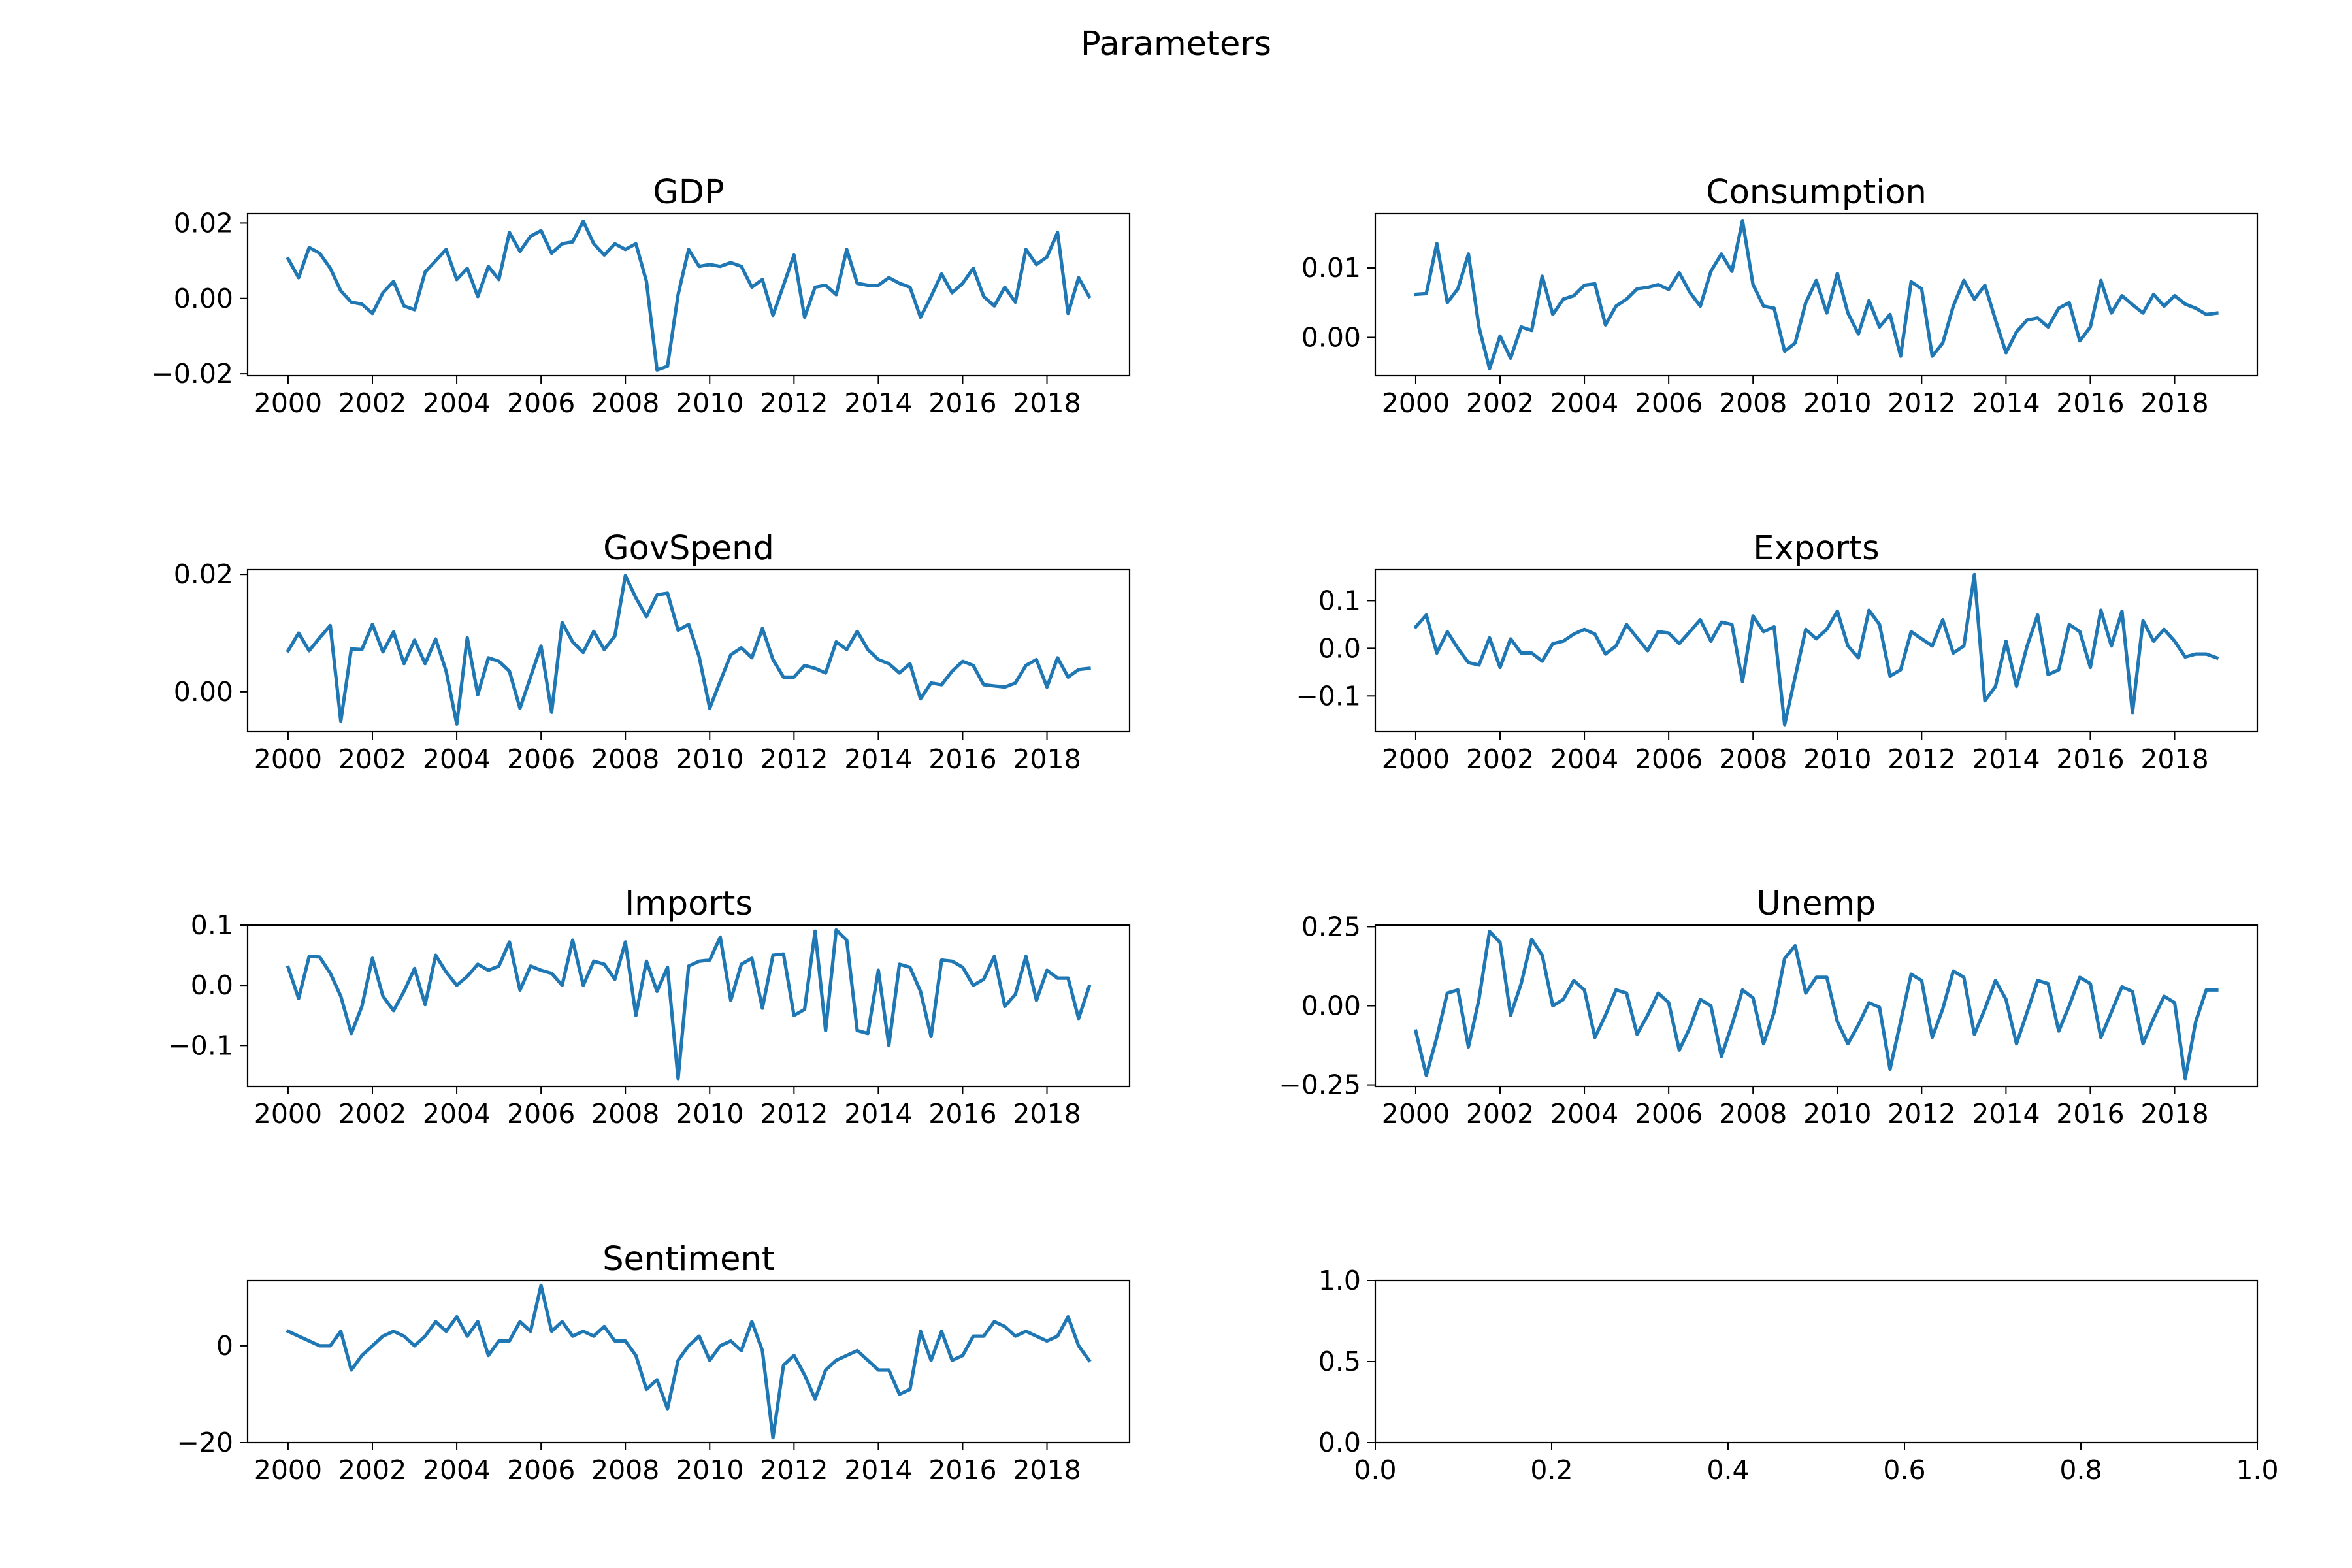 The image size is (2352, 1568). I want to click on y-tick-label: −0.1, so click(200, 1045).